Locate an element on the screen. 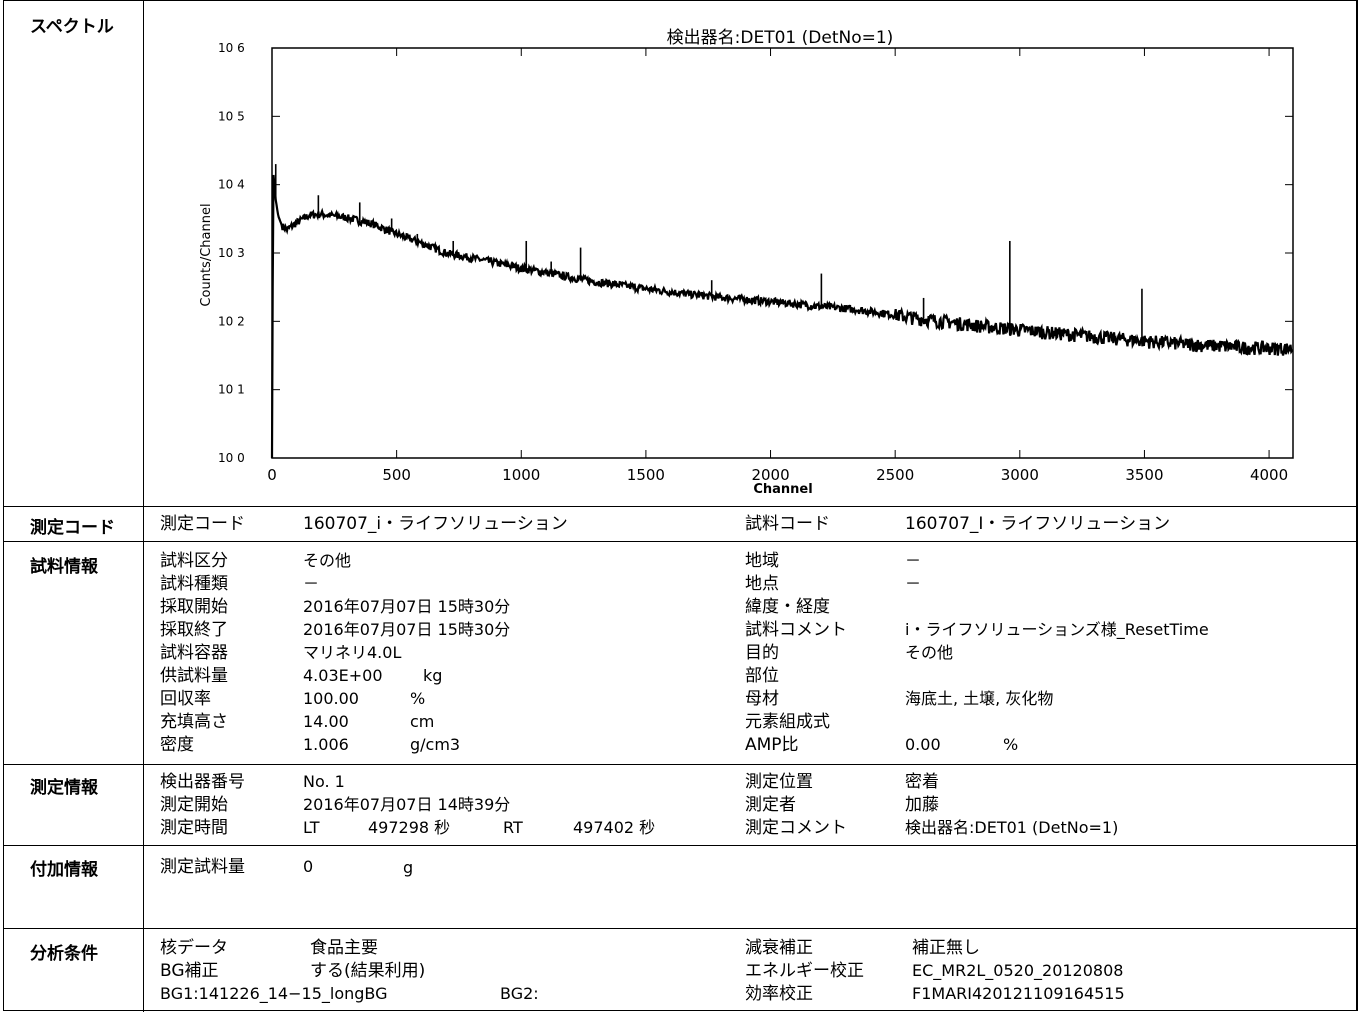 This screenshot has height=1012, width=1361. section-code: 測定コード is located at coordinates (72, 528).